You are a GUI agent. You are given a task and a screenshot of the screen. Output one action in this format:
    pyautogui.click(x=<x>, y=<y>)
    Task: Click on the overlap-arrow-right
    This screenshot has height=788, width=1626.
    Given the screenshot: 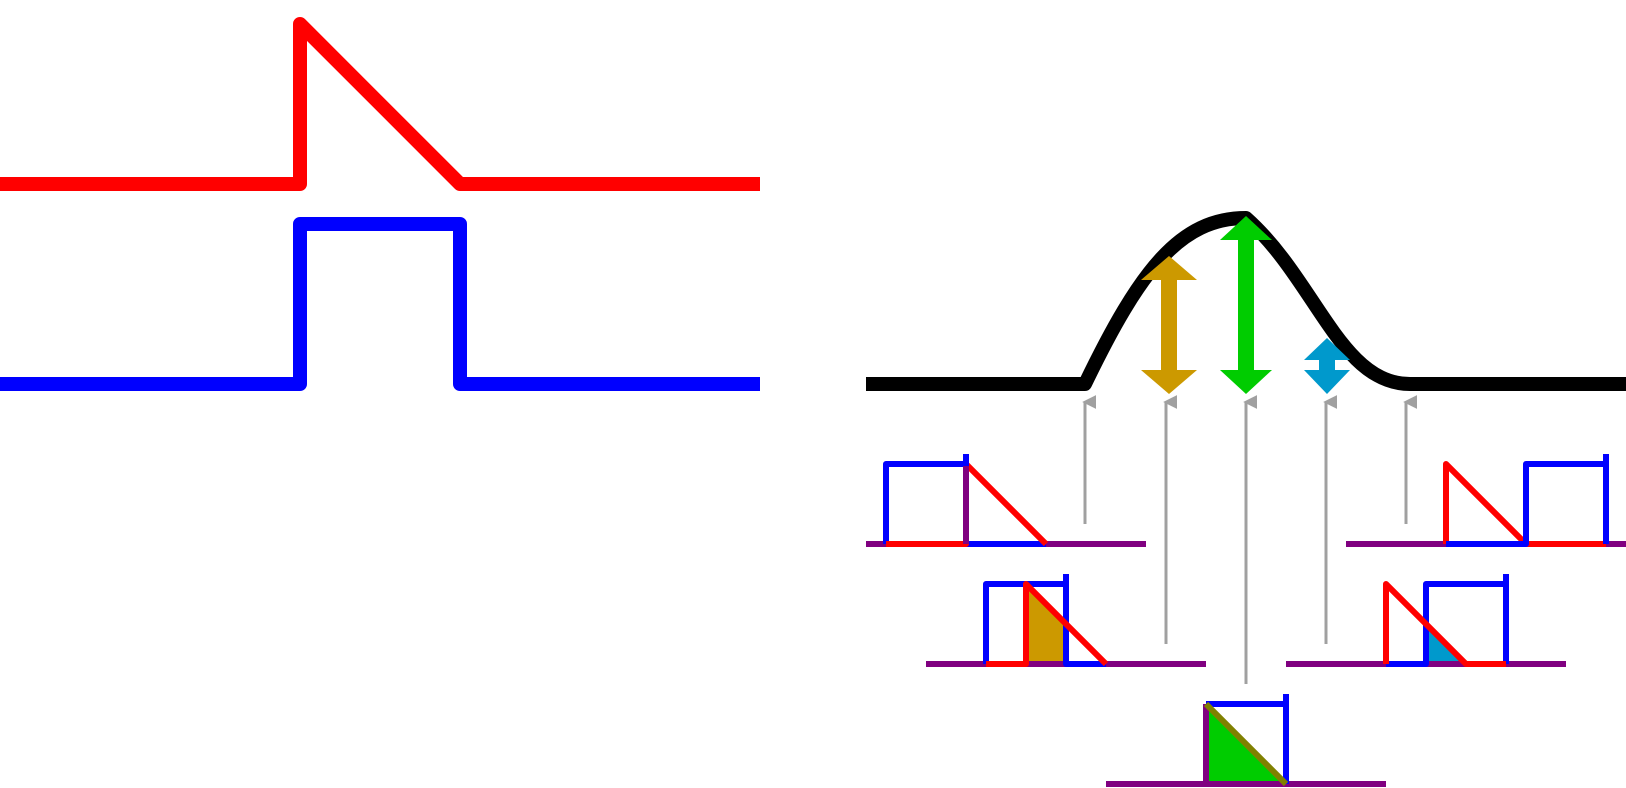 What is the action you would take?
    pyautogui.click(x=1327, y=366)
    